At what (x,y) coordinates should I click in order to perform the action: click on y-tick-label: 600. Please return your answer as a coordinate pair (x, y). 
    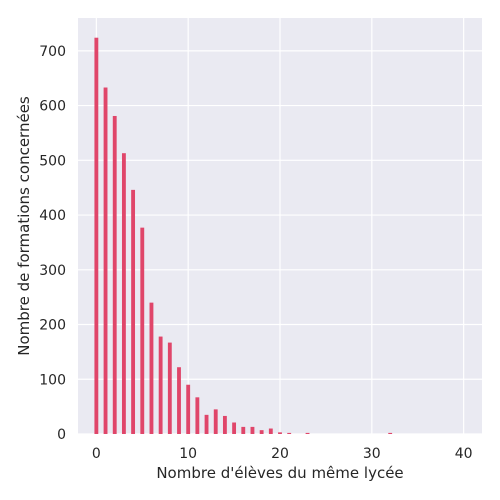
    Looking at the image, I should click on (52, 107).